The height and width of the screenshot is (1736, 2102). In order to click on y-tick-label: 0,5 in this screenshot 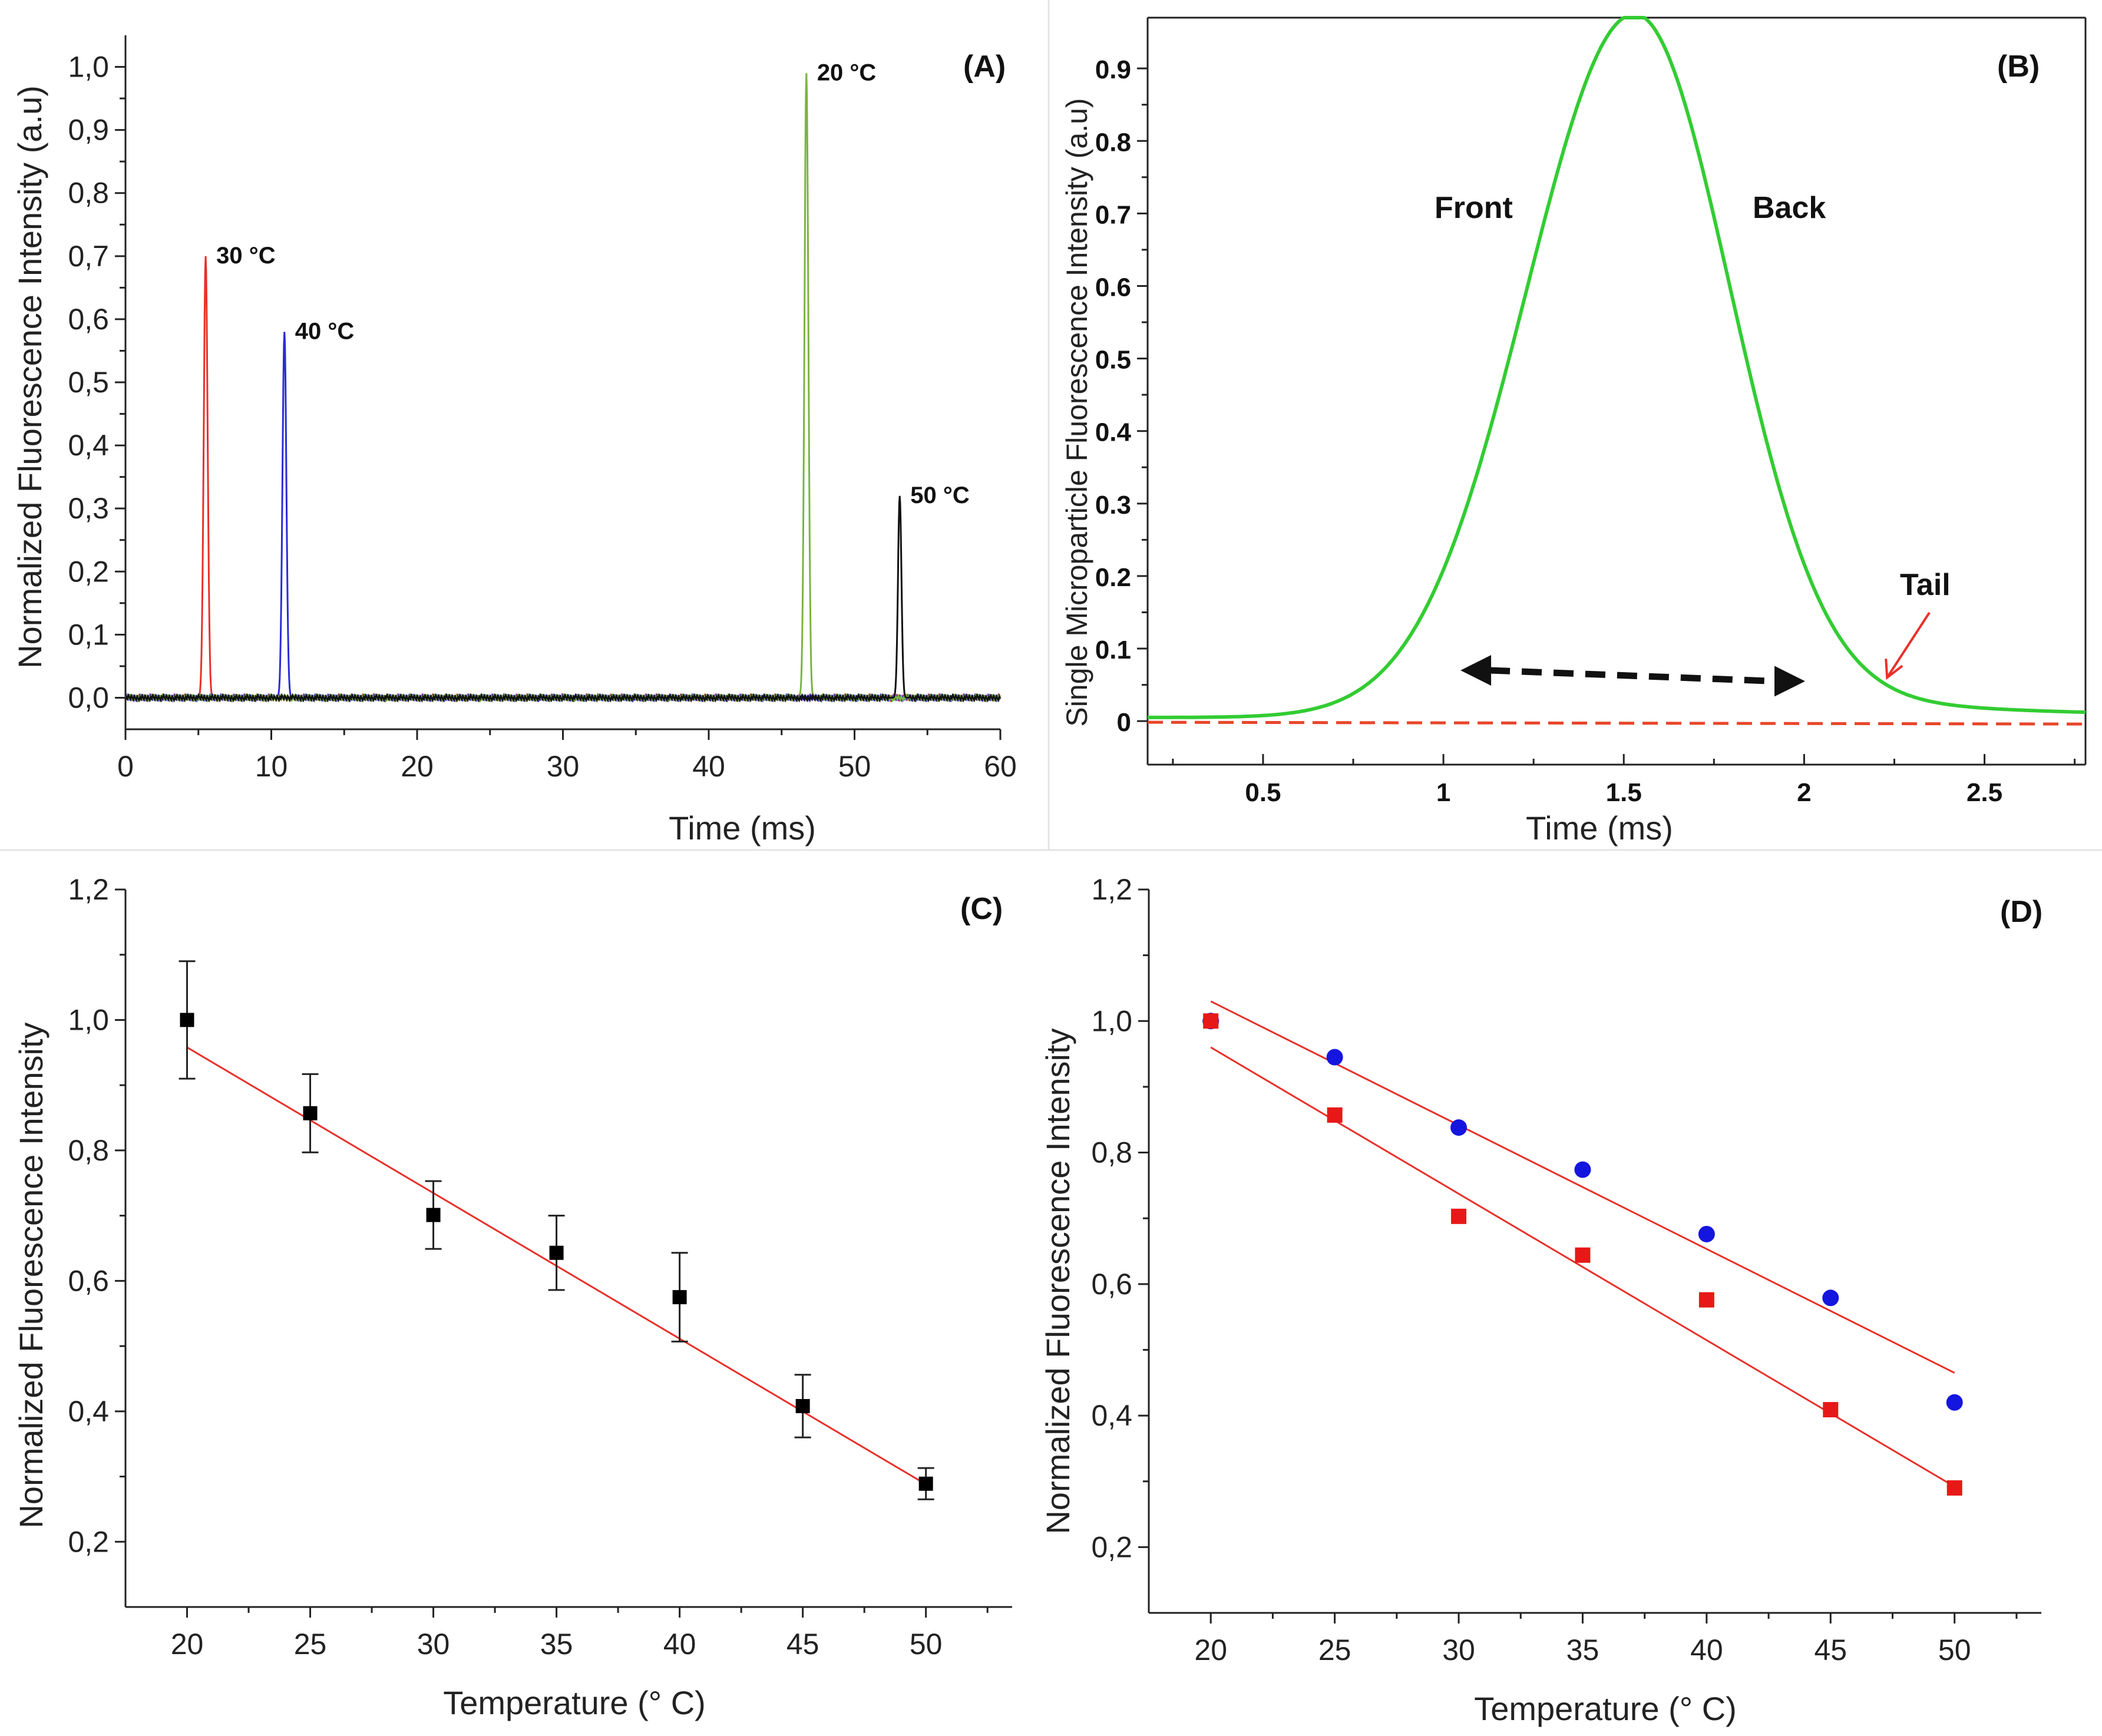, I will do `click(89, 382)`.